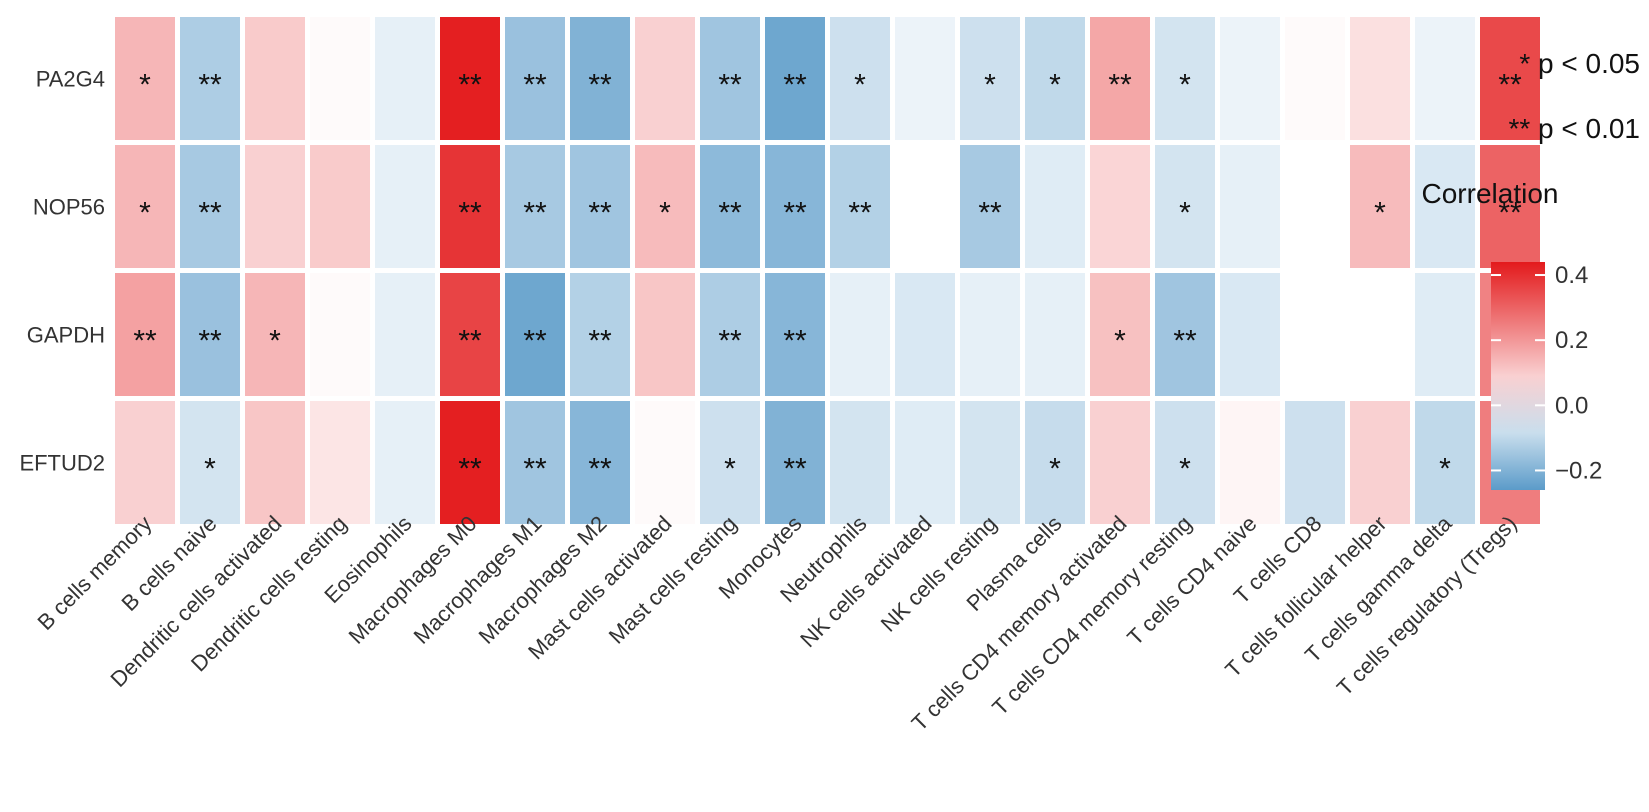 The width and height of the screenshot is (1649, 812). I want to click on color-bar-tick-label: −0.2, so click(1578, 470).